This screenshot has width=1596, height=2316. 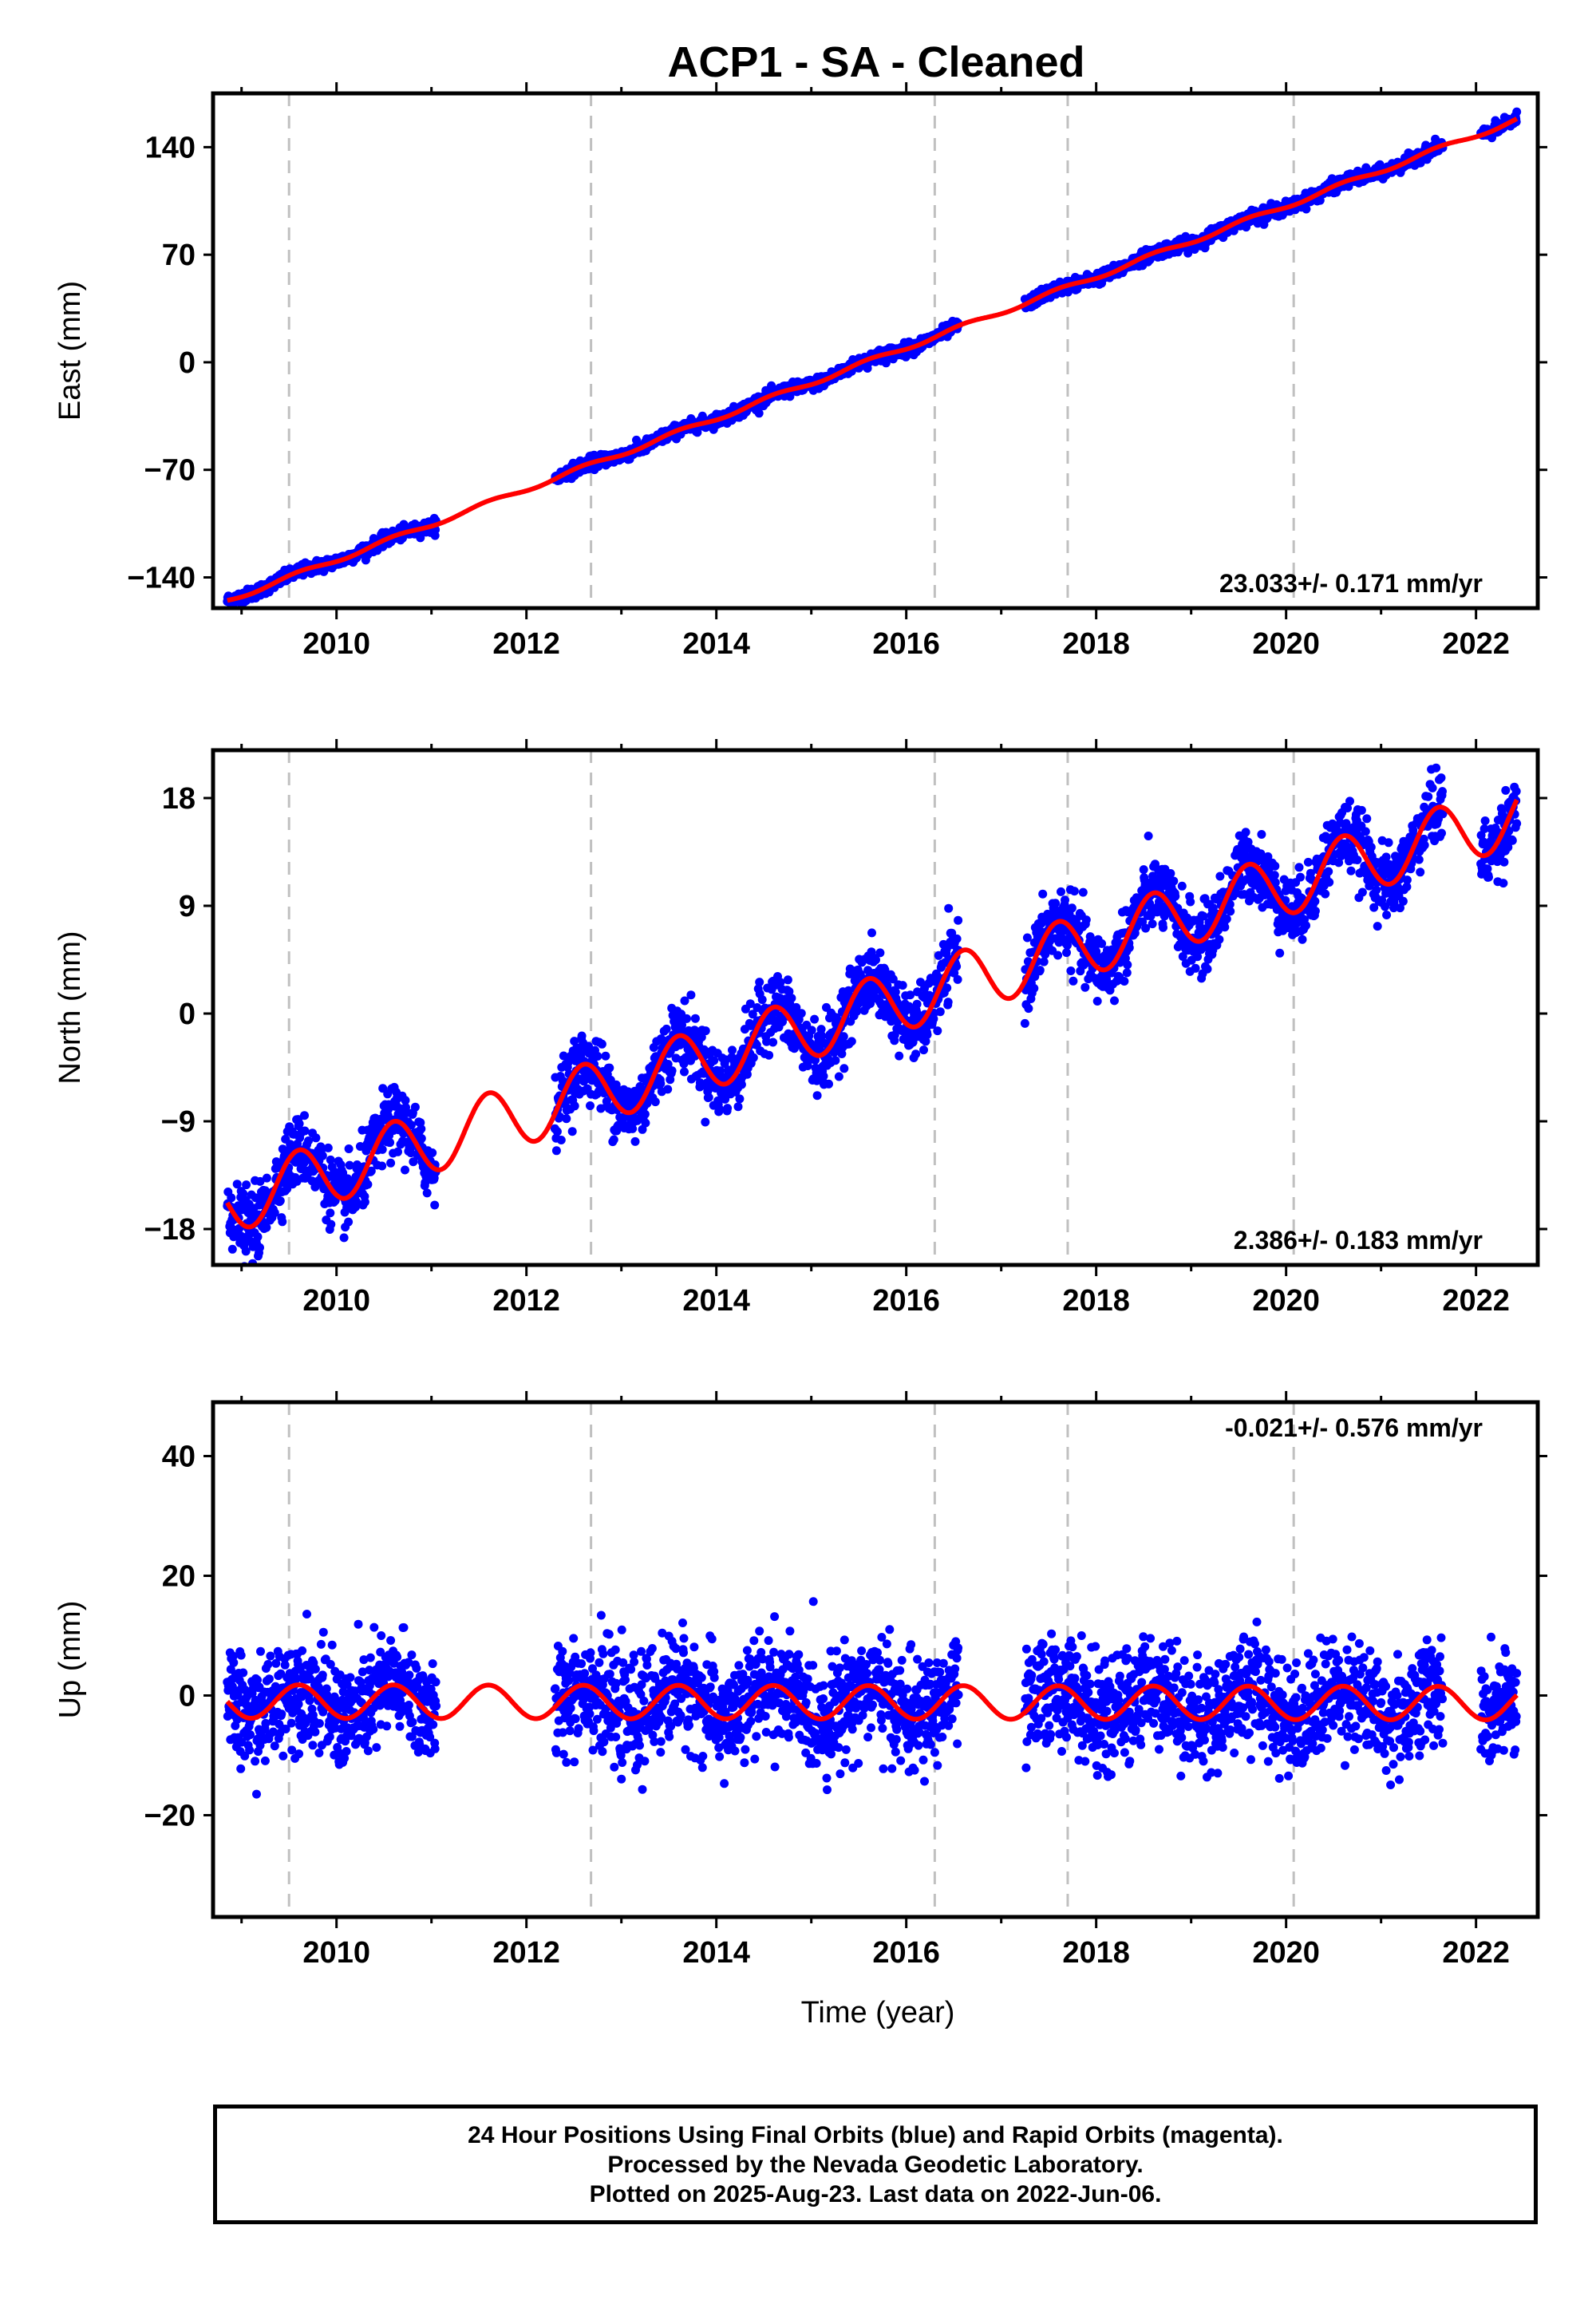 What do you see at coordinates (1351, 583) in the screenshot?
I see `rate-label: 23.033+/- 0.171 mm/yr` at bounding box center [1351, 583].